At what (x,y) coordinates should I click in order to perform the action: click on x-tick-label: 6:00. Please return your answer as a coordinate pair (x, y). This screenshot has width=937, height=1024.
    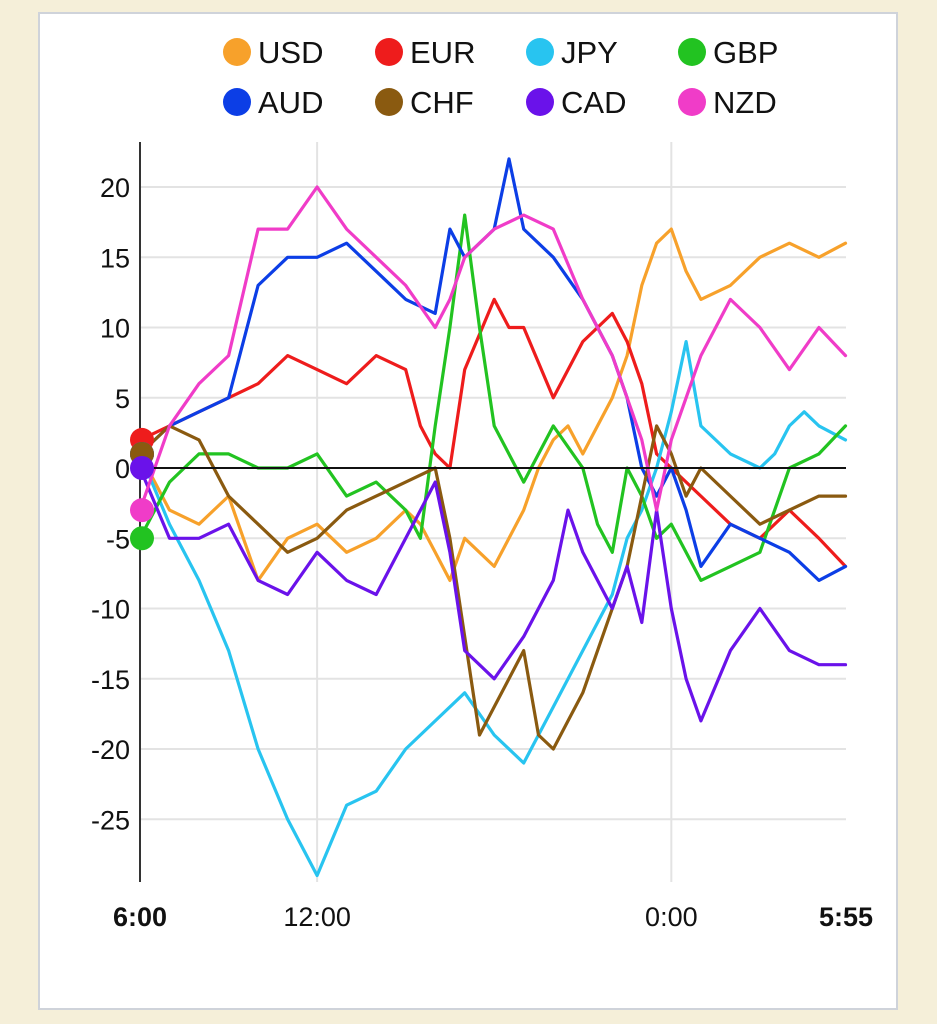
    Looking at the image, I should click on (140, 917).